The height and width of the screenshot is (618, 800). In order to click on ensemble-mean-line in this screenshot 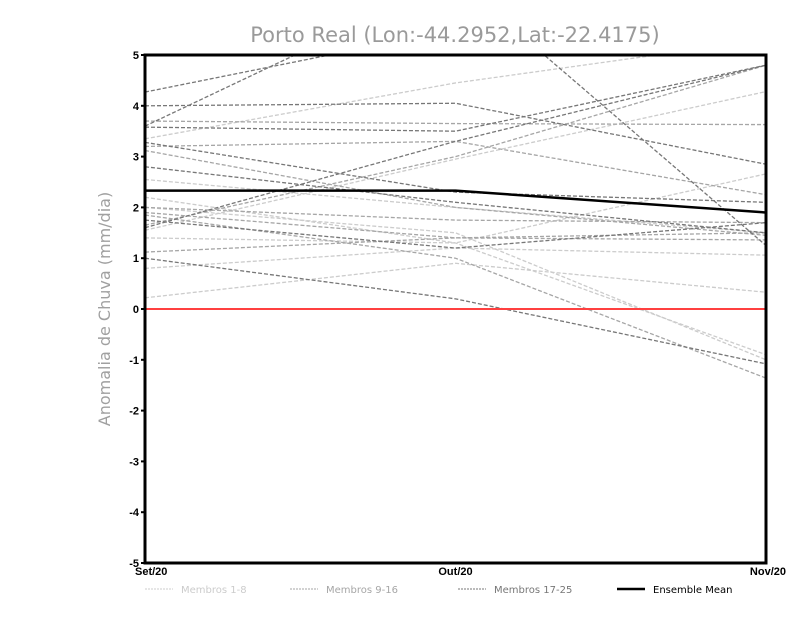, I will do `click(455, 201)`.